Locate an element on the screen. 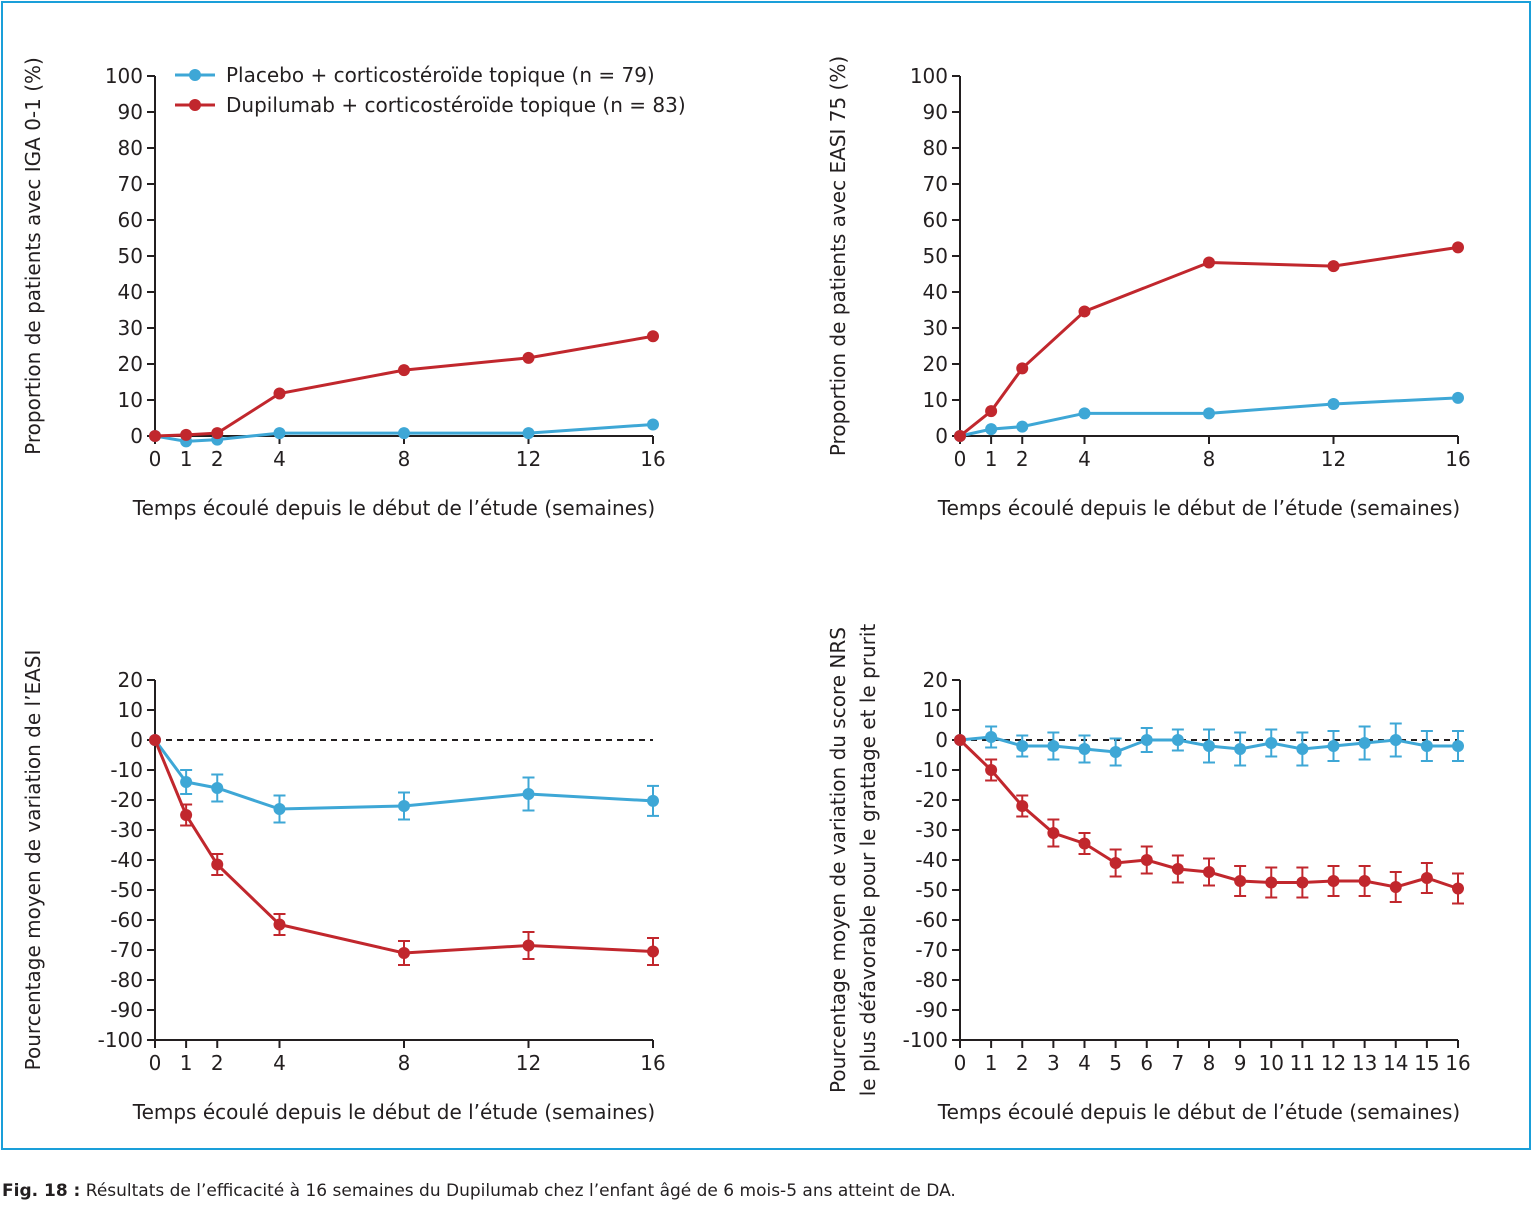  x-tick-label: 9 is located at coordinates (1240, 1063).